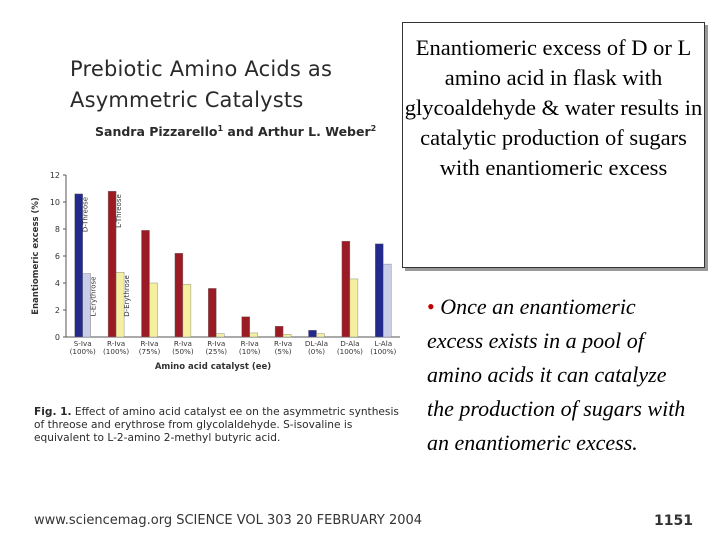  What do you see at coordinates (36, 256) in the screenshot?
I see `y-axis-label: Enantiomeric excess (%)` at bounding box center [36, 256].